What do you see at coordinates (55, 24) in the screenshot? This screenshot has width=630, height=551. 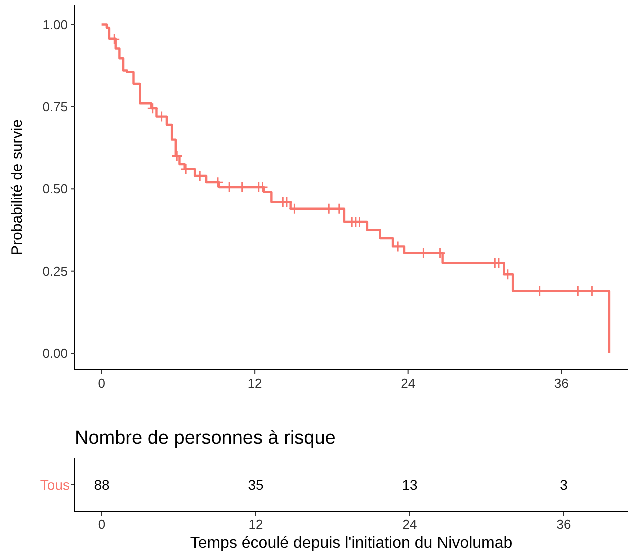 I see `y-tick-label: 1.00` at bounding box center [55, 24].